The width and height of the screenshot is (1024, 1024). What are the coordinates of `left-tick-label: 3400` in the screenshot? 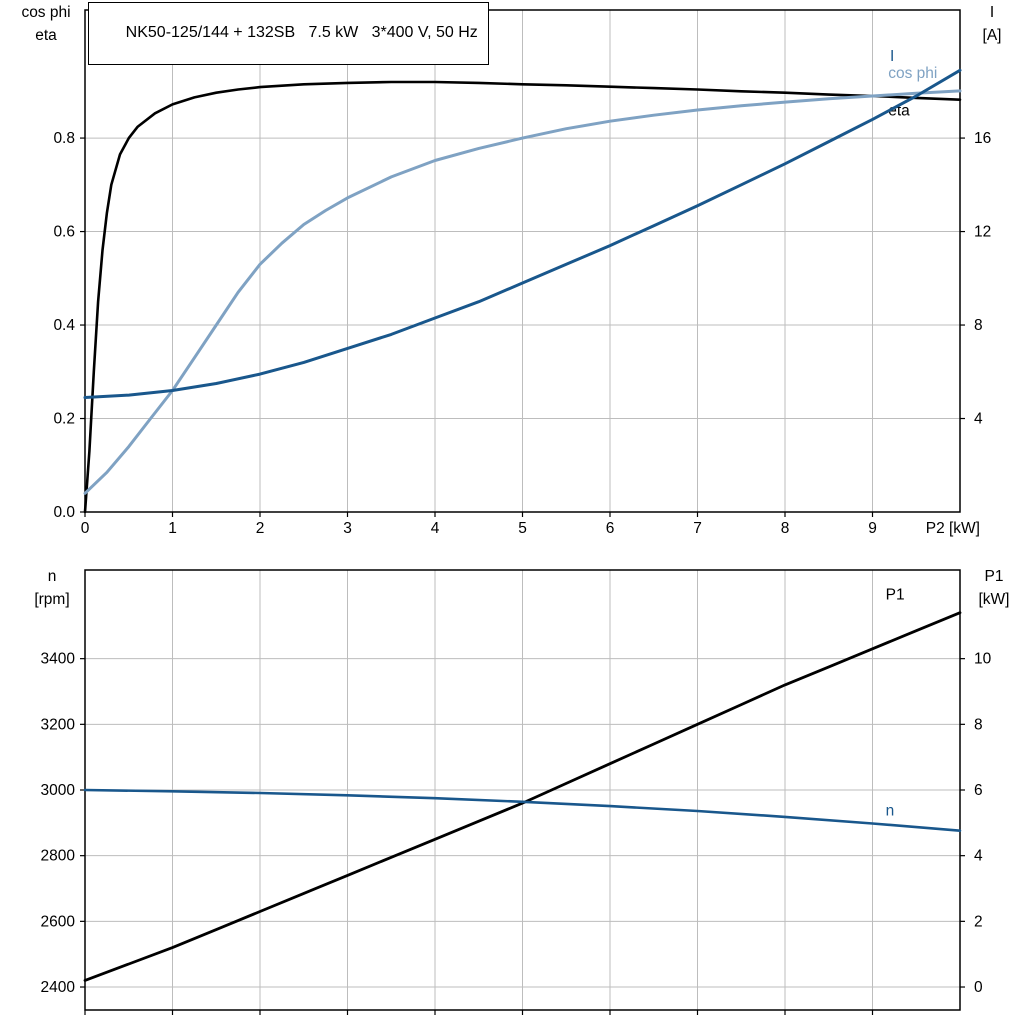 It's located at (58, 659).